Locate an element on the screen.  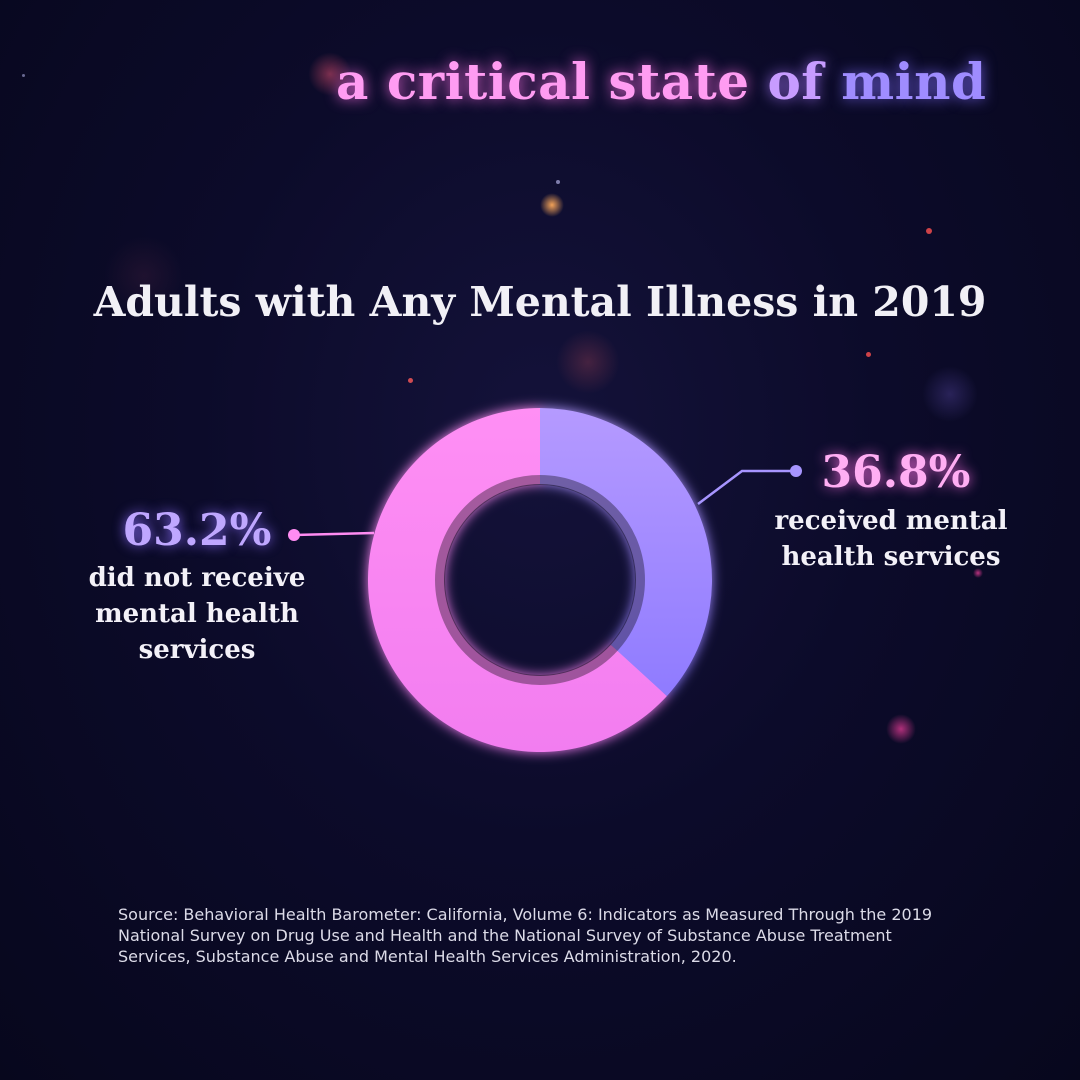
brand-word: a is located at coordinates (352, 81).